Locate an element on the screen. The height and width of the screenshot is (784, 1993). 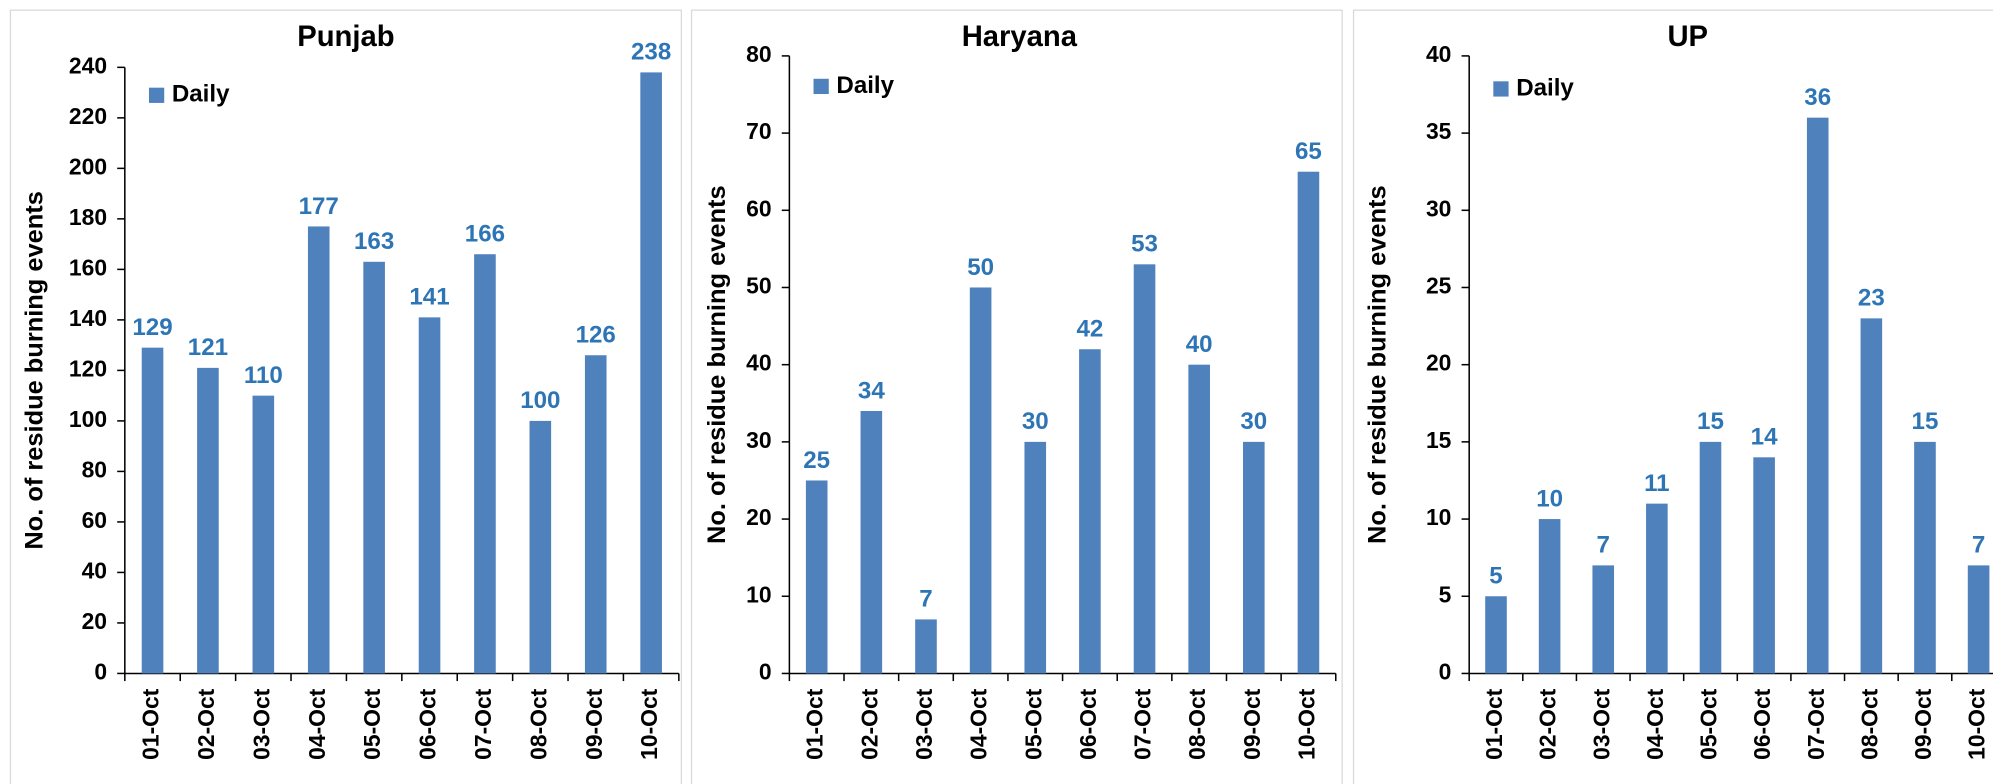
y-tick-label: 240 is located at coordinates (88, 65).